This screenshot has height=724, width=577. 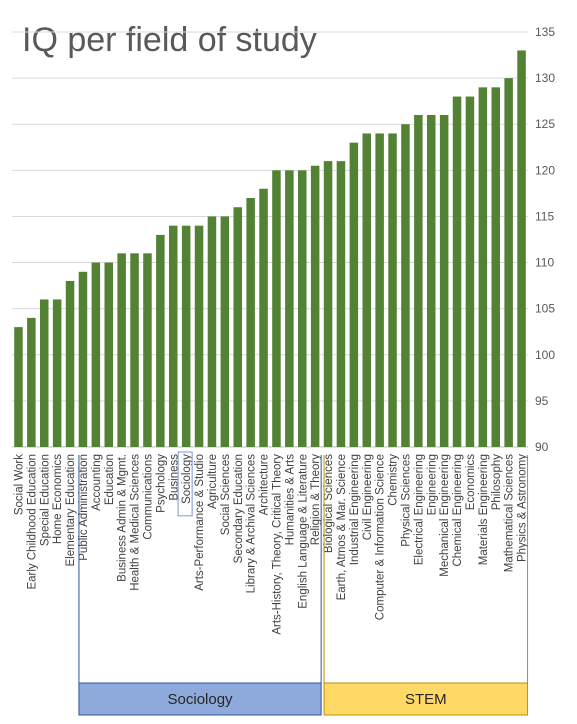 I want to click on x-tick-label: Arts-History, Theory, Critical Theory, so click(x=277, y=544).